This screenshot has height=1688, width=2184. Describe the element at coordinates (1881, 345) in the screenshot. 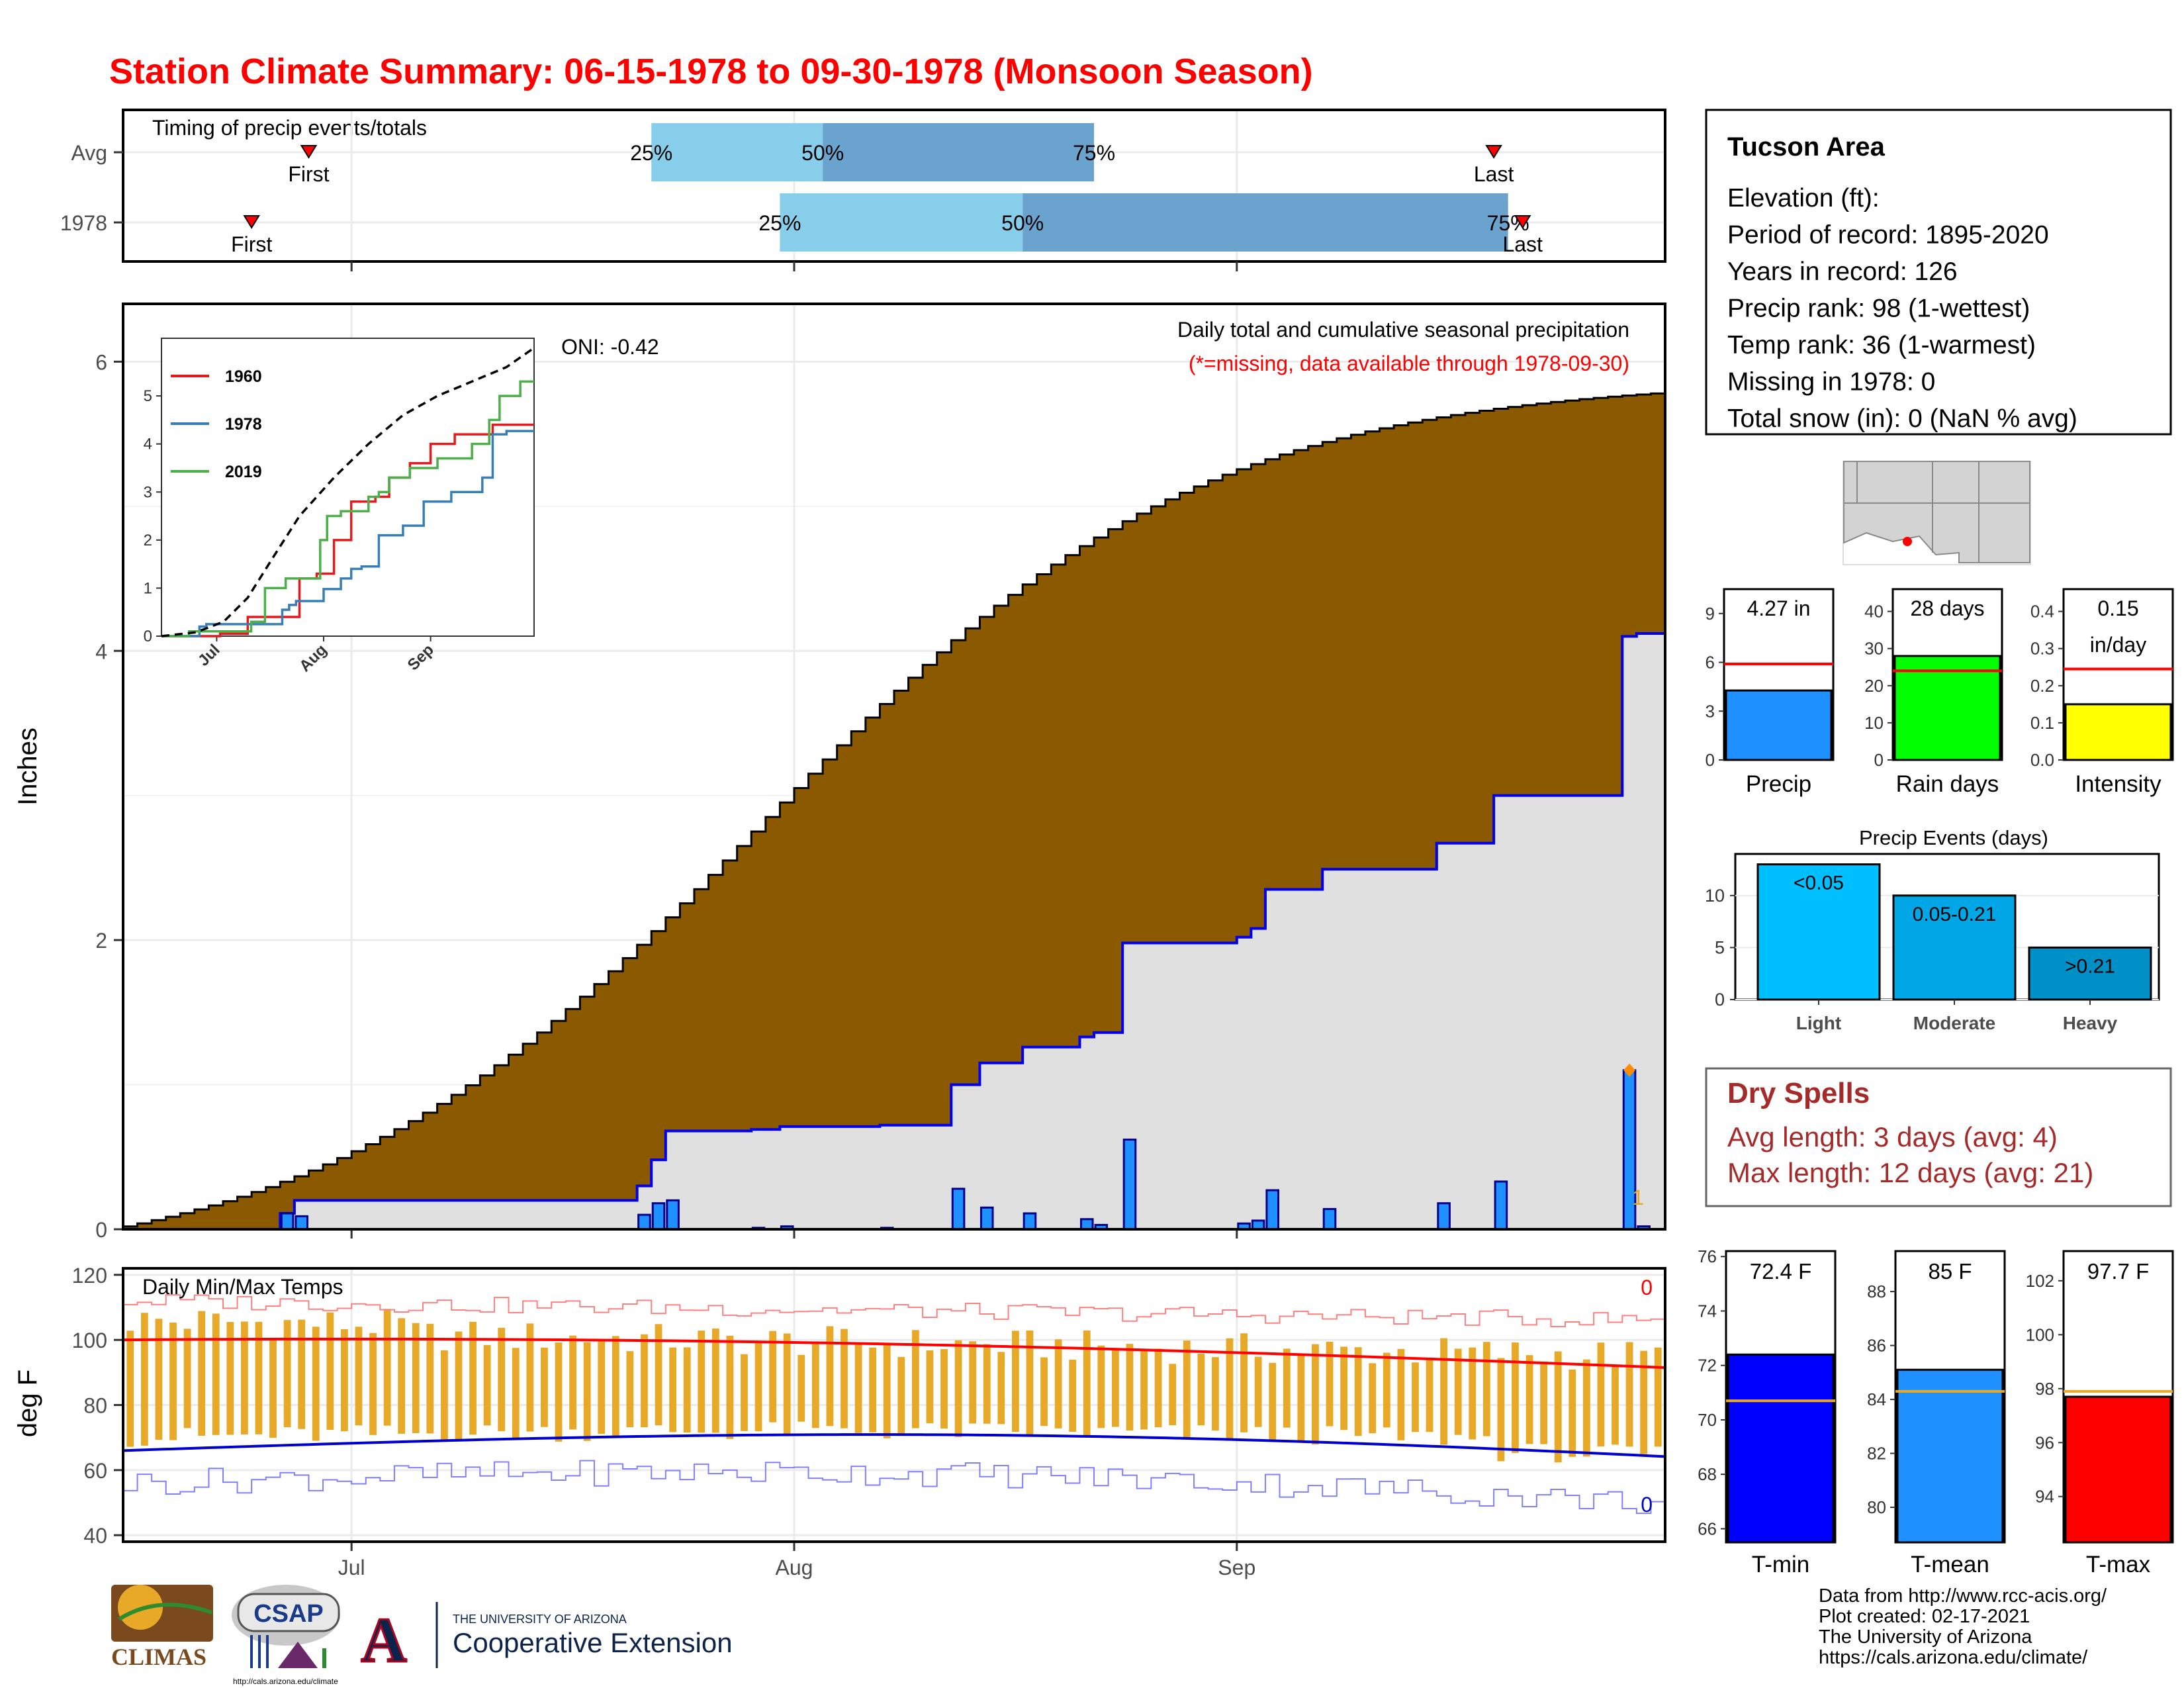

I see `station-info-line: Temp rank: 36 (1-warmest)` at that location.